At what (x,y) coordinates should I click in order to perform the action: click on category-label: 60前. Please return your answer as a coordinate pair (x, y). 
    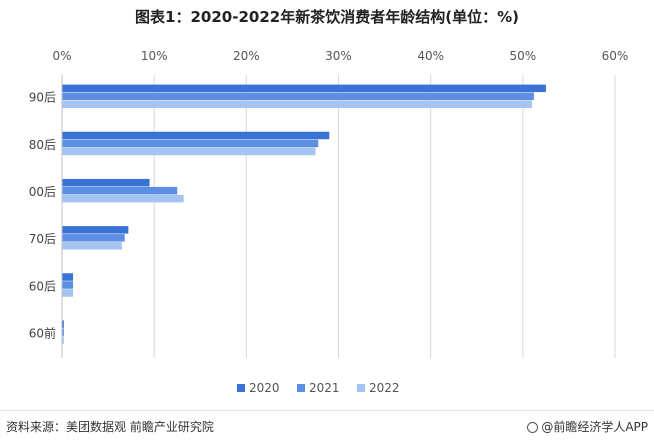
    Looking at the image, I should click on (42, 332).